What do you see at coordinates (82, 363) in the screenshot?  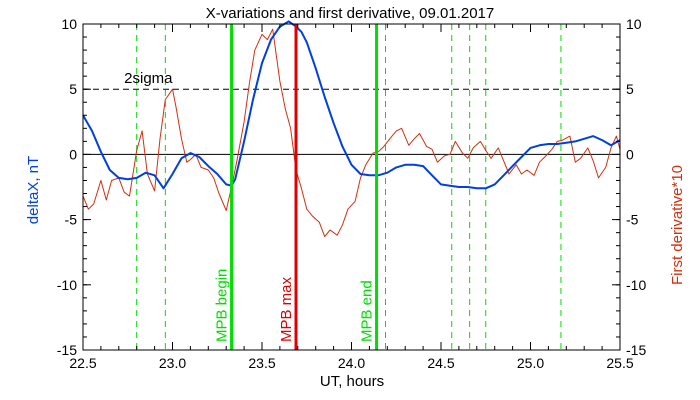 I see `x-tick-label: 22.5` at bounding box center [82, 363].